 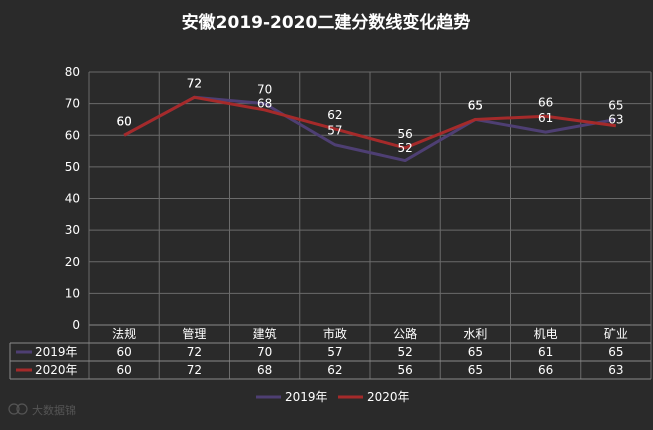 What do you see at coordinates (72, 230) in the screenshot?
I see `y-tick-label: 30` at bounding box center [72, 230].